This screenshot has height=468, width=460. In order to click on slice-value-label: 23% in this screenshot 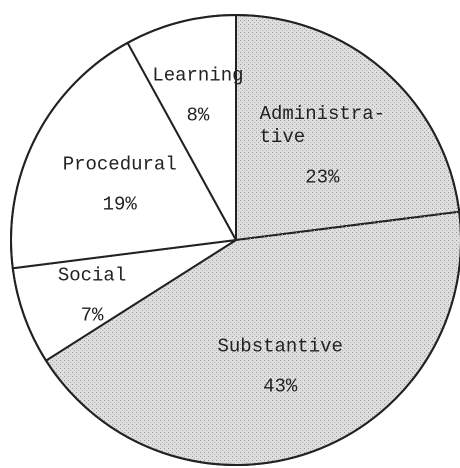, I will do `click(322, 177)`.